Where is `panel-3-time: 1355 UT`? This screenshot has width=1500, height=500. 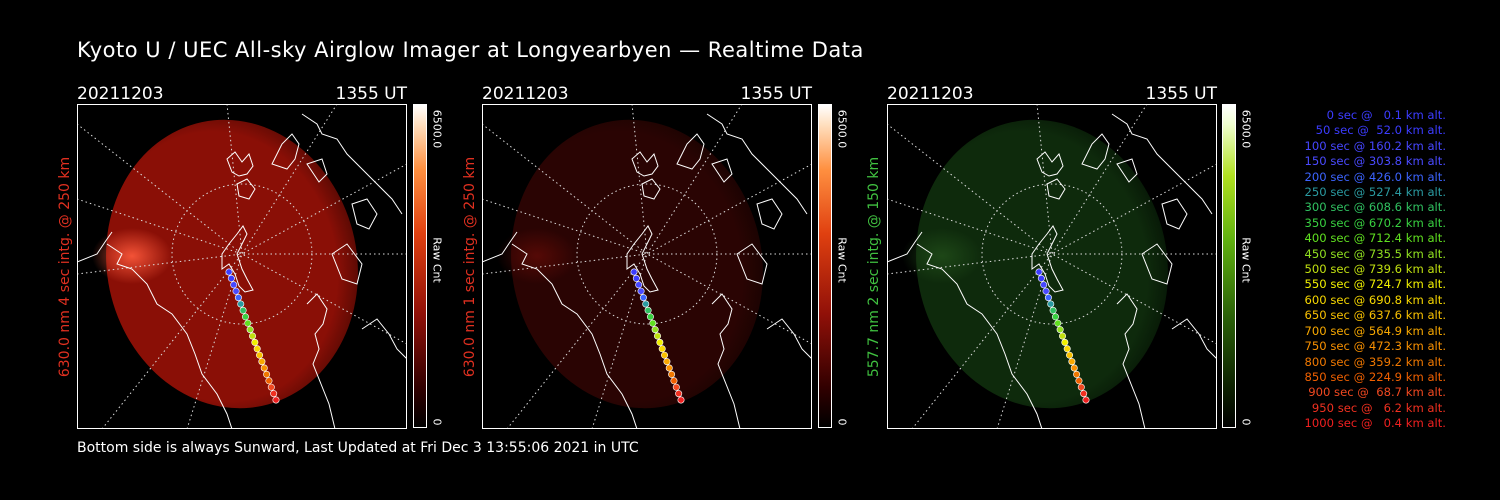
panel-3-time: 1355 UT is located at coordinates (1181, 94).